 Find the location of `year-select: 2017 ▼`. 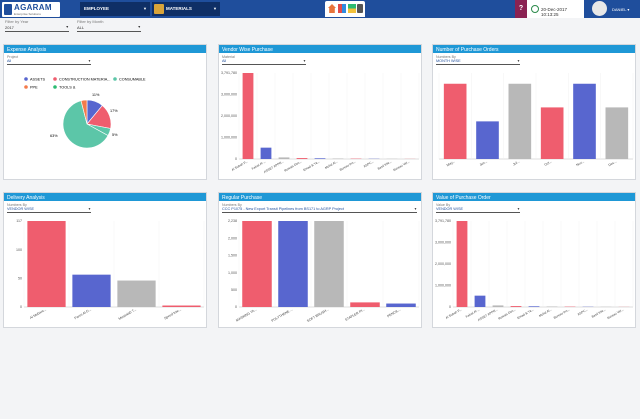

year-select: 2017 ▼ is located at coordinates (37, 28).